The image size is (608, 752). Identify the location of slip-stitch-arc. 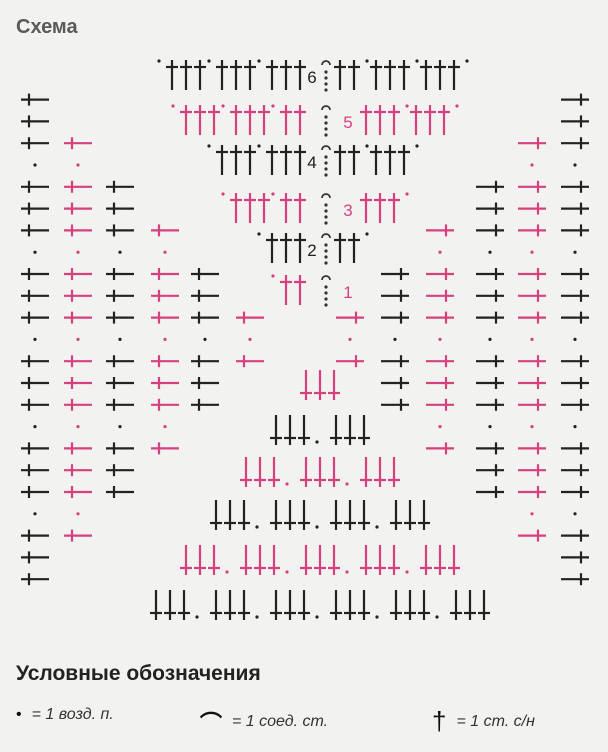
(326, 148).